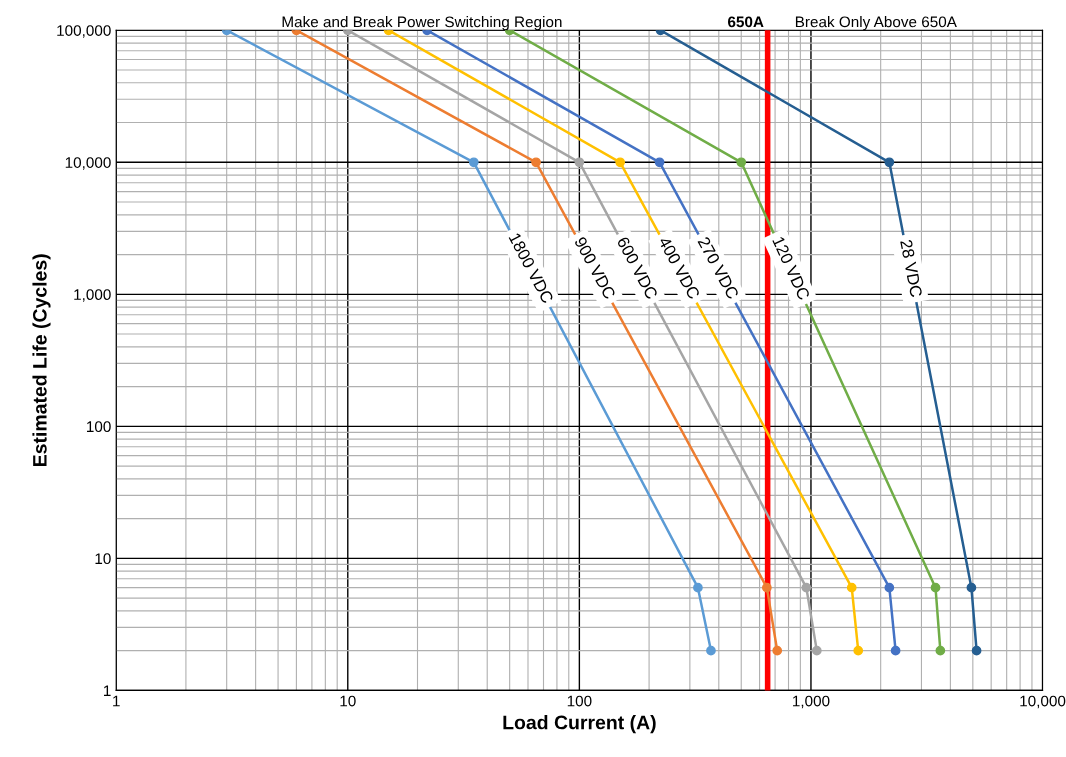  I want to click on y-tick-label: 100,000, so click(84, 31).